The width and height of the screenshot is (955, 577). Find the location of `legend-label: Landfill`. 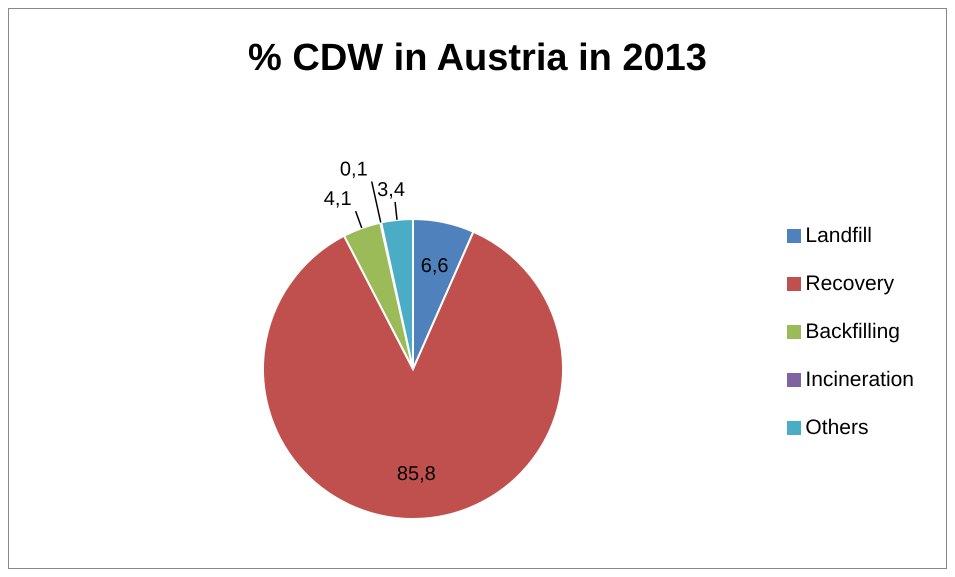

legend-label: Landfill is located at coordinates (838, 235).